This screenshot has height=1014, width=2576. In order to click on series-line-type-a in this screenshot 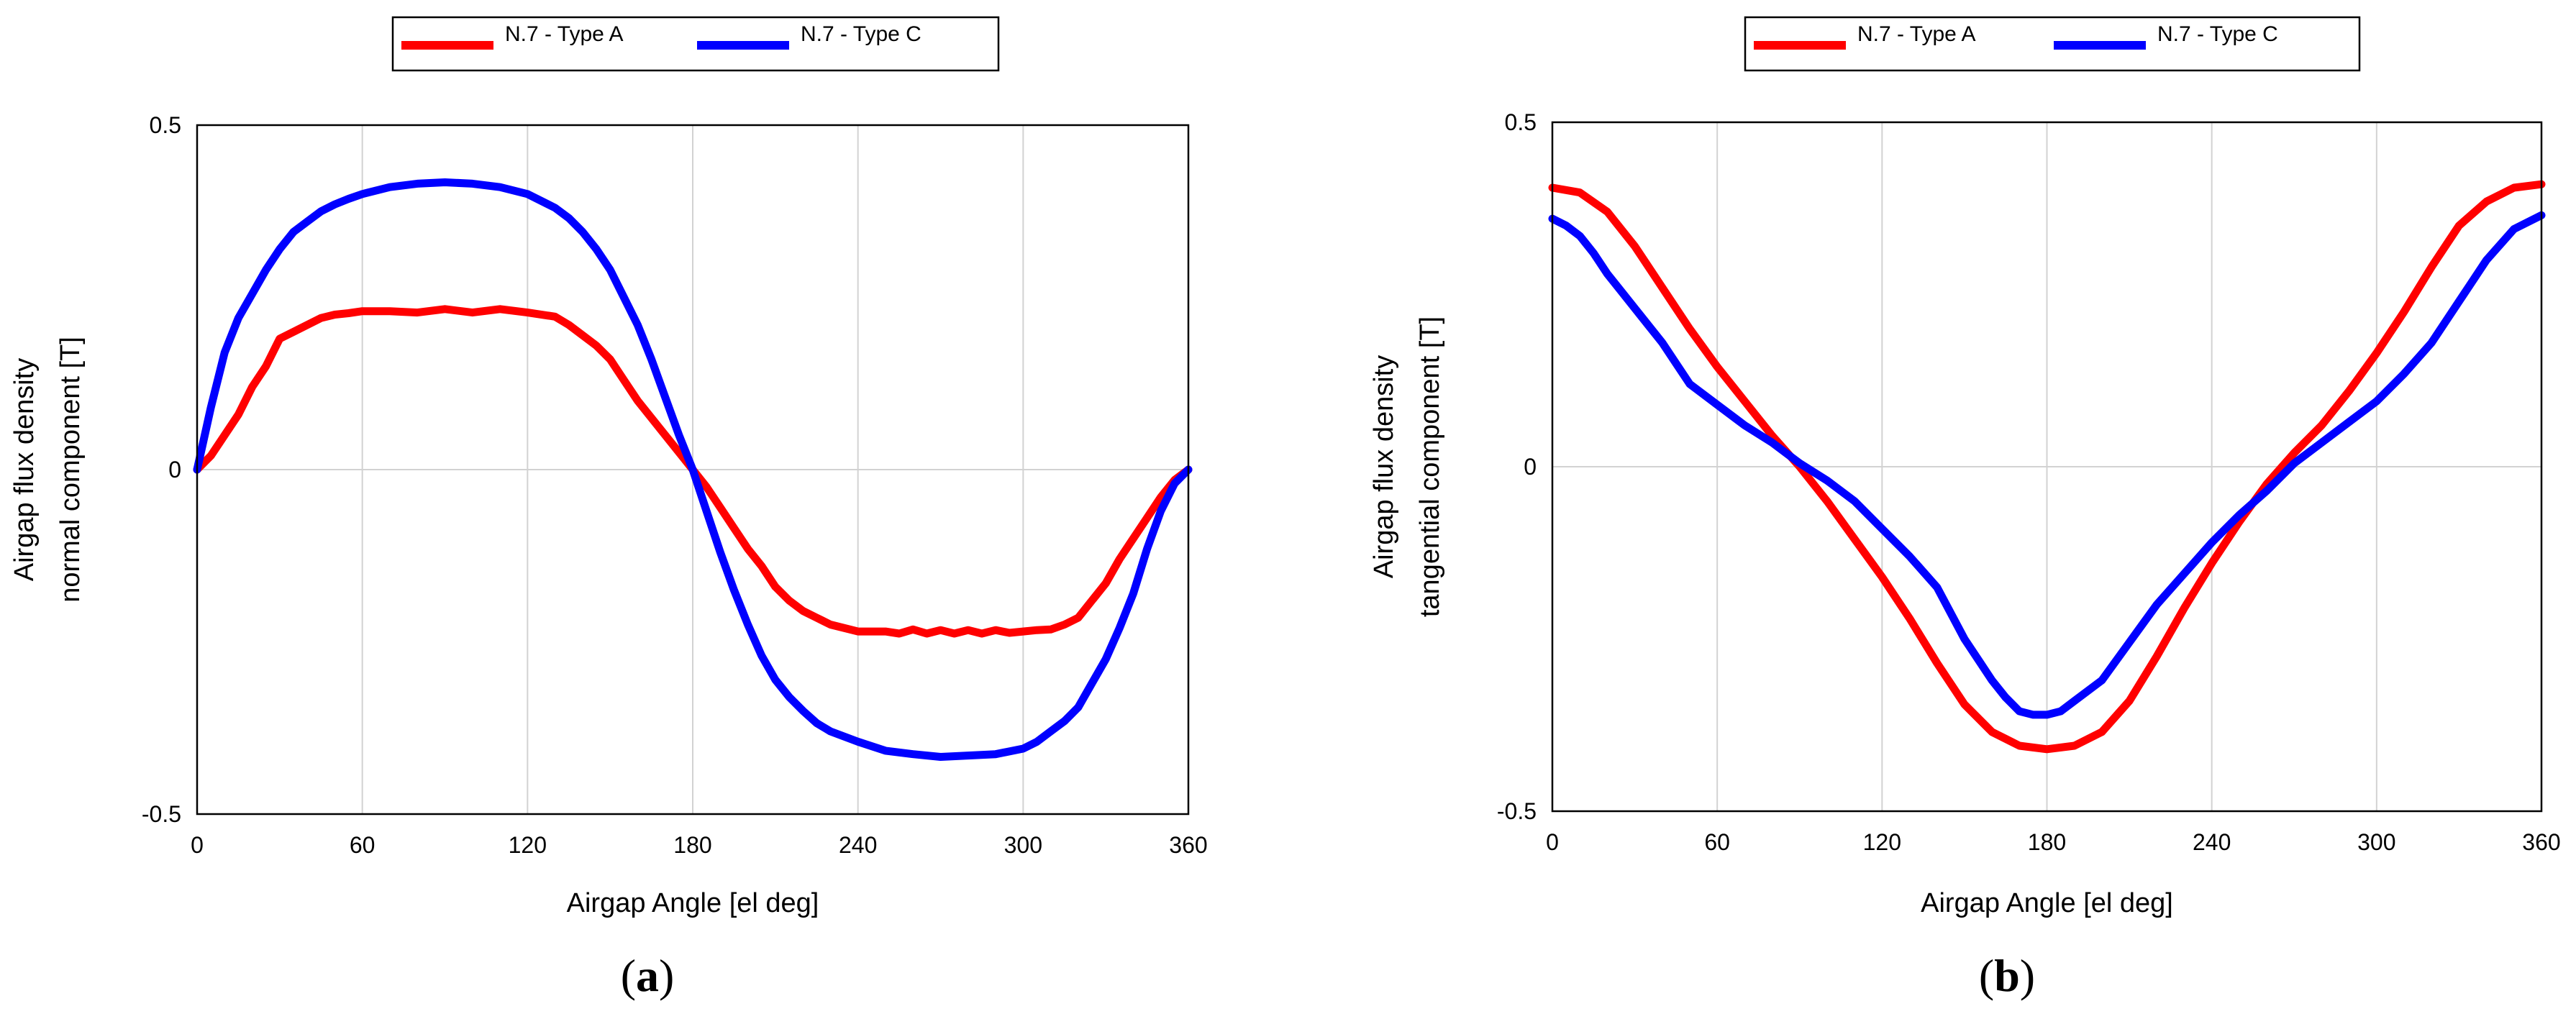, I will do `click(693, 472)`.